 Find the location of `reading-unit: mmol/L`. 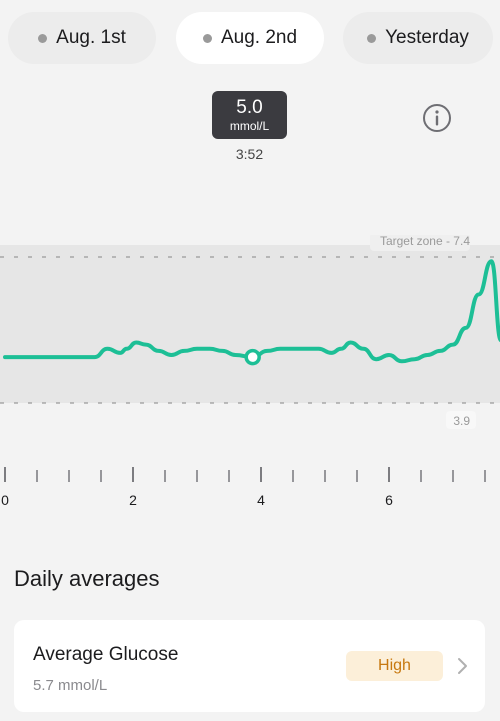

reading-unit: mmol/L is located at coordinates (249, 125).